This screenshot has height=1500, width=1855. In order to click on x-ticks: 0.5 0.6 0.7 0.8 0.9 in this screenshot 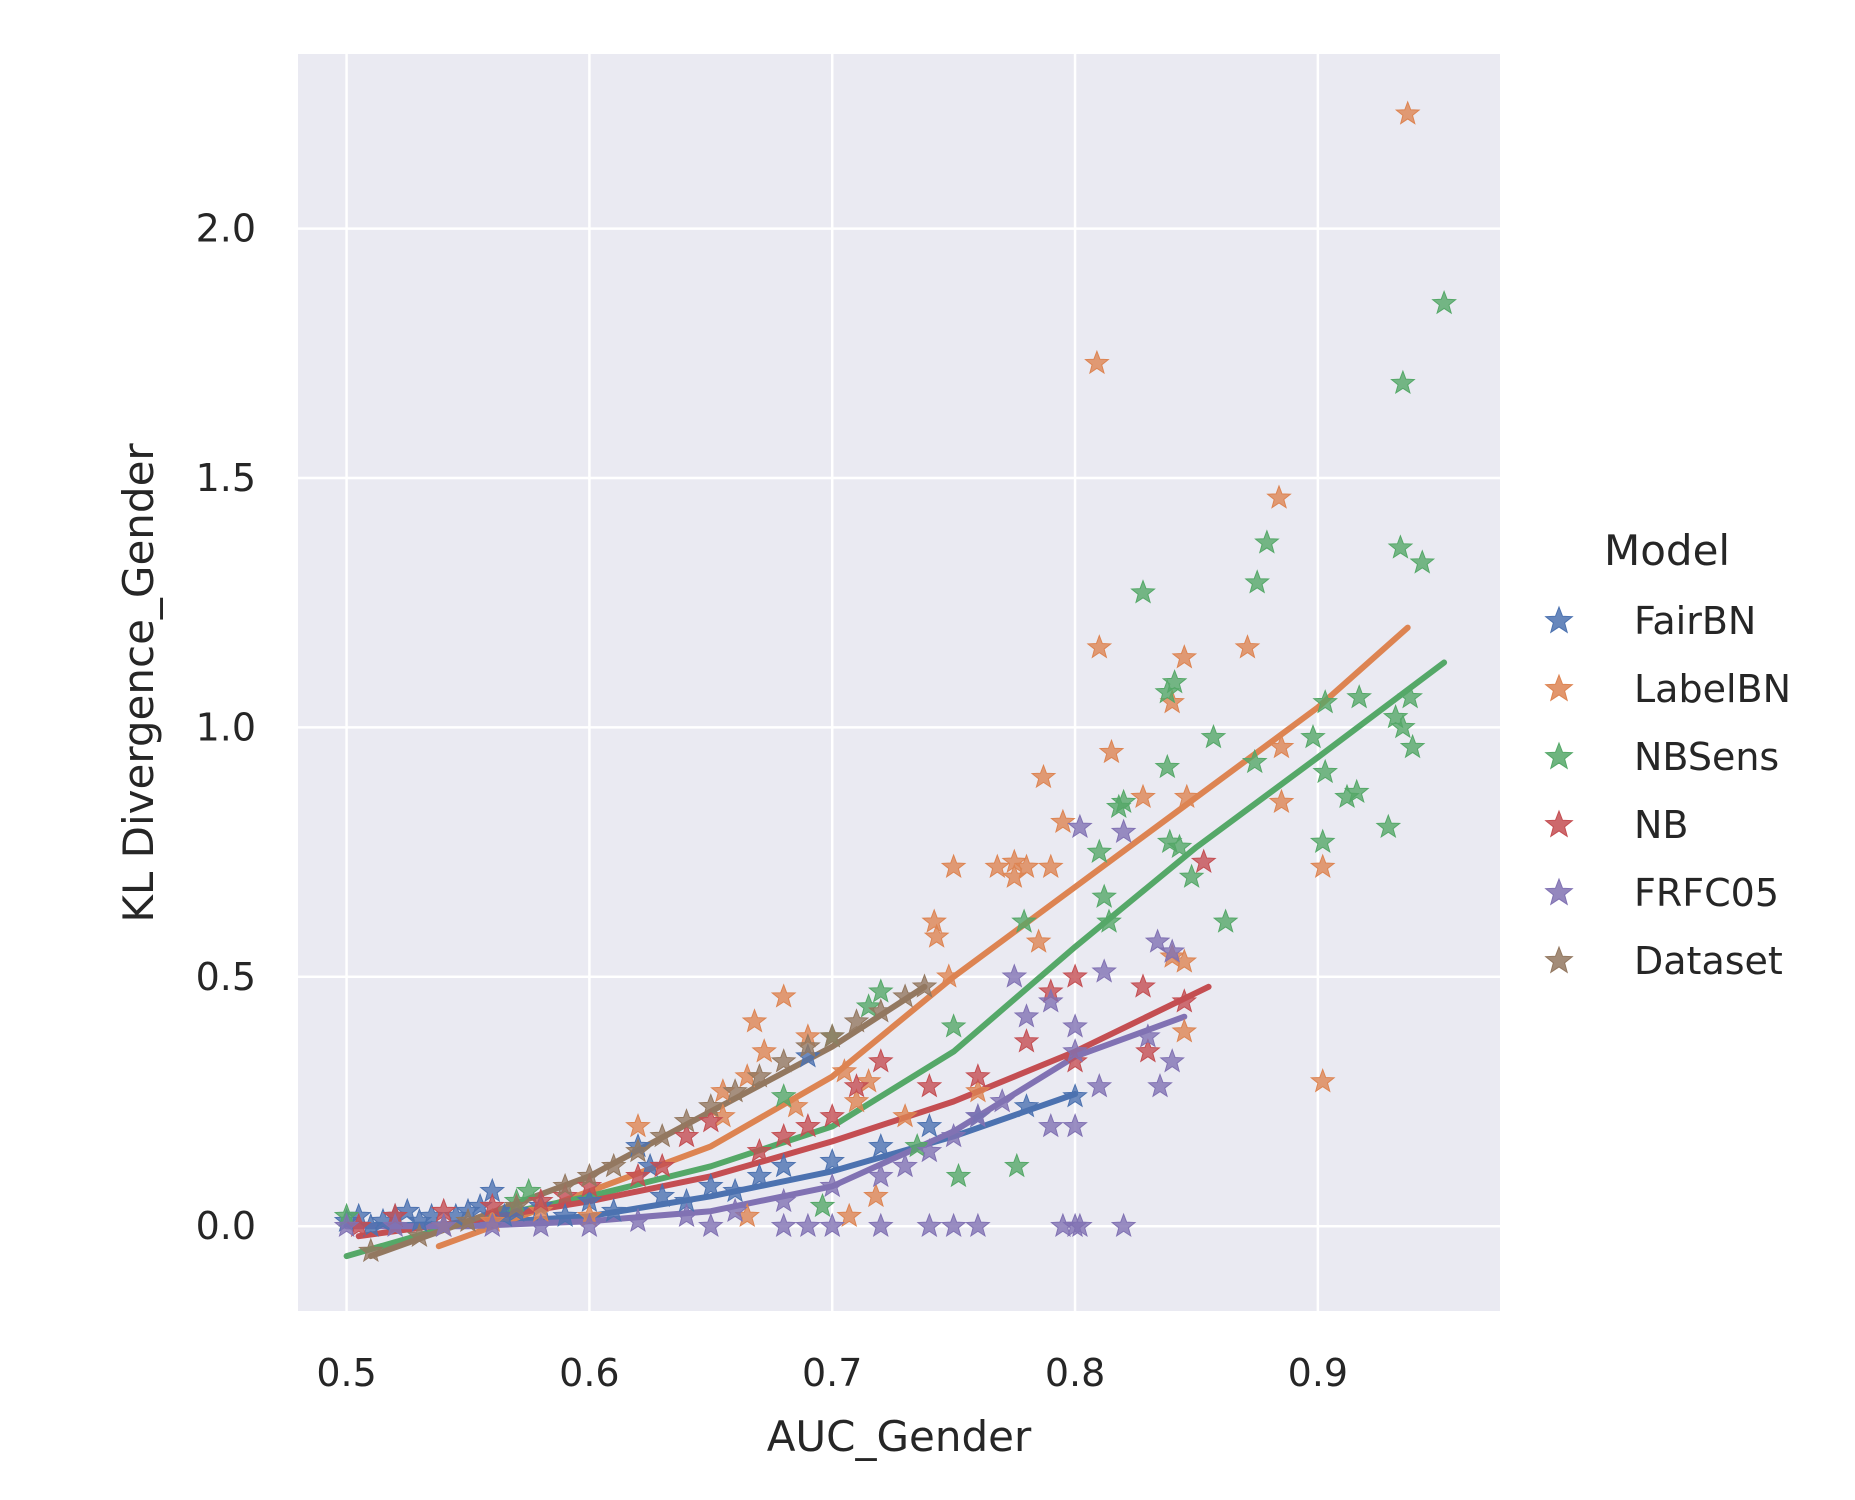, I will do `click(832, 1373)`.